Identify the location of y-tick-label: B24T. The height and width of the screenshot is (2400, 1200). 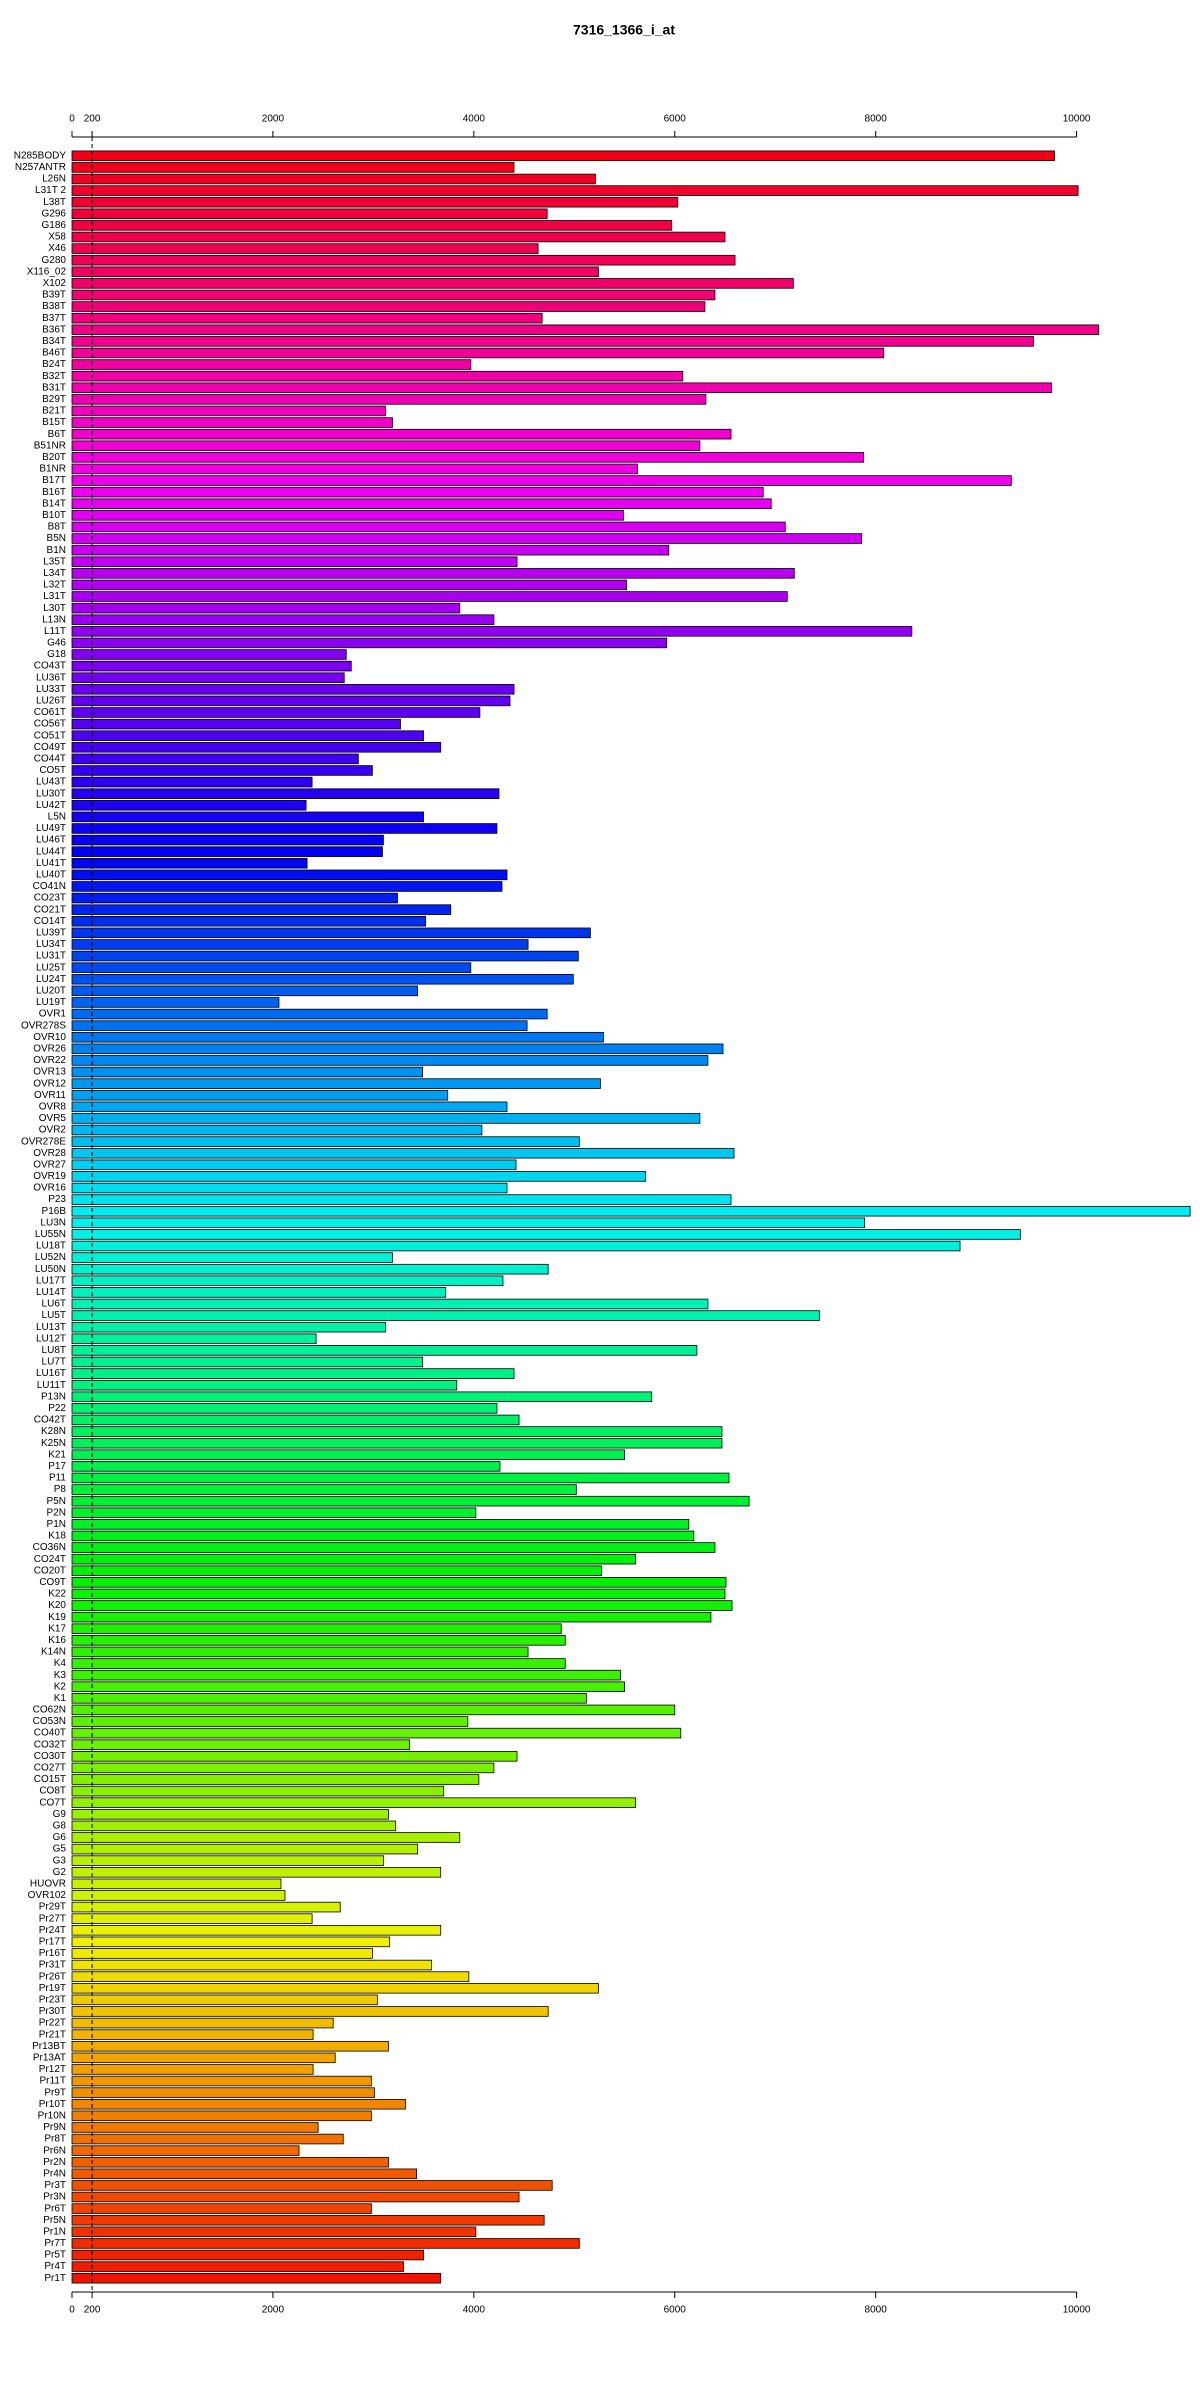
(54, 364).